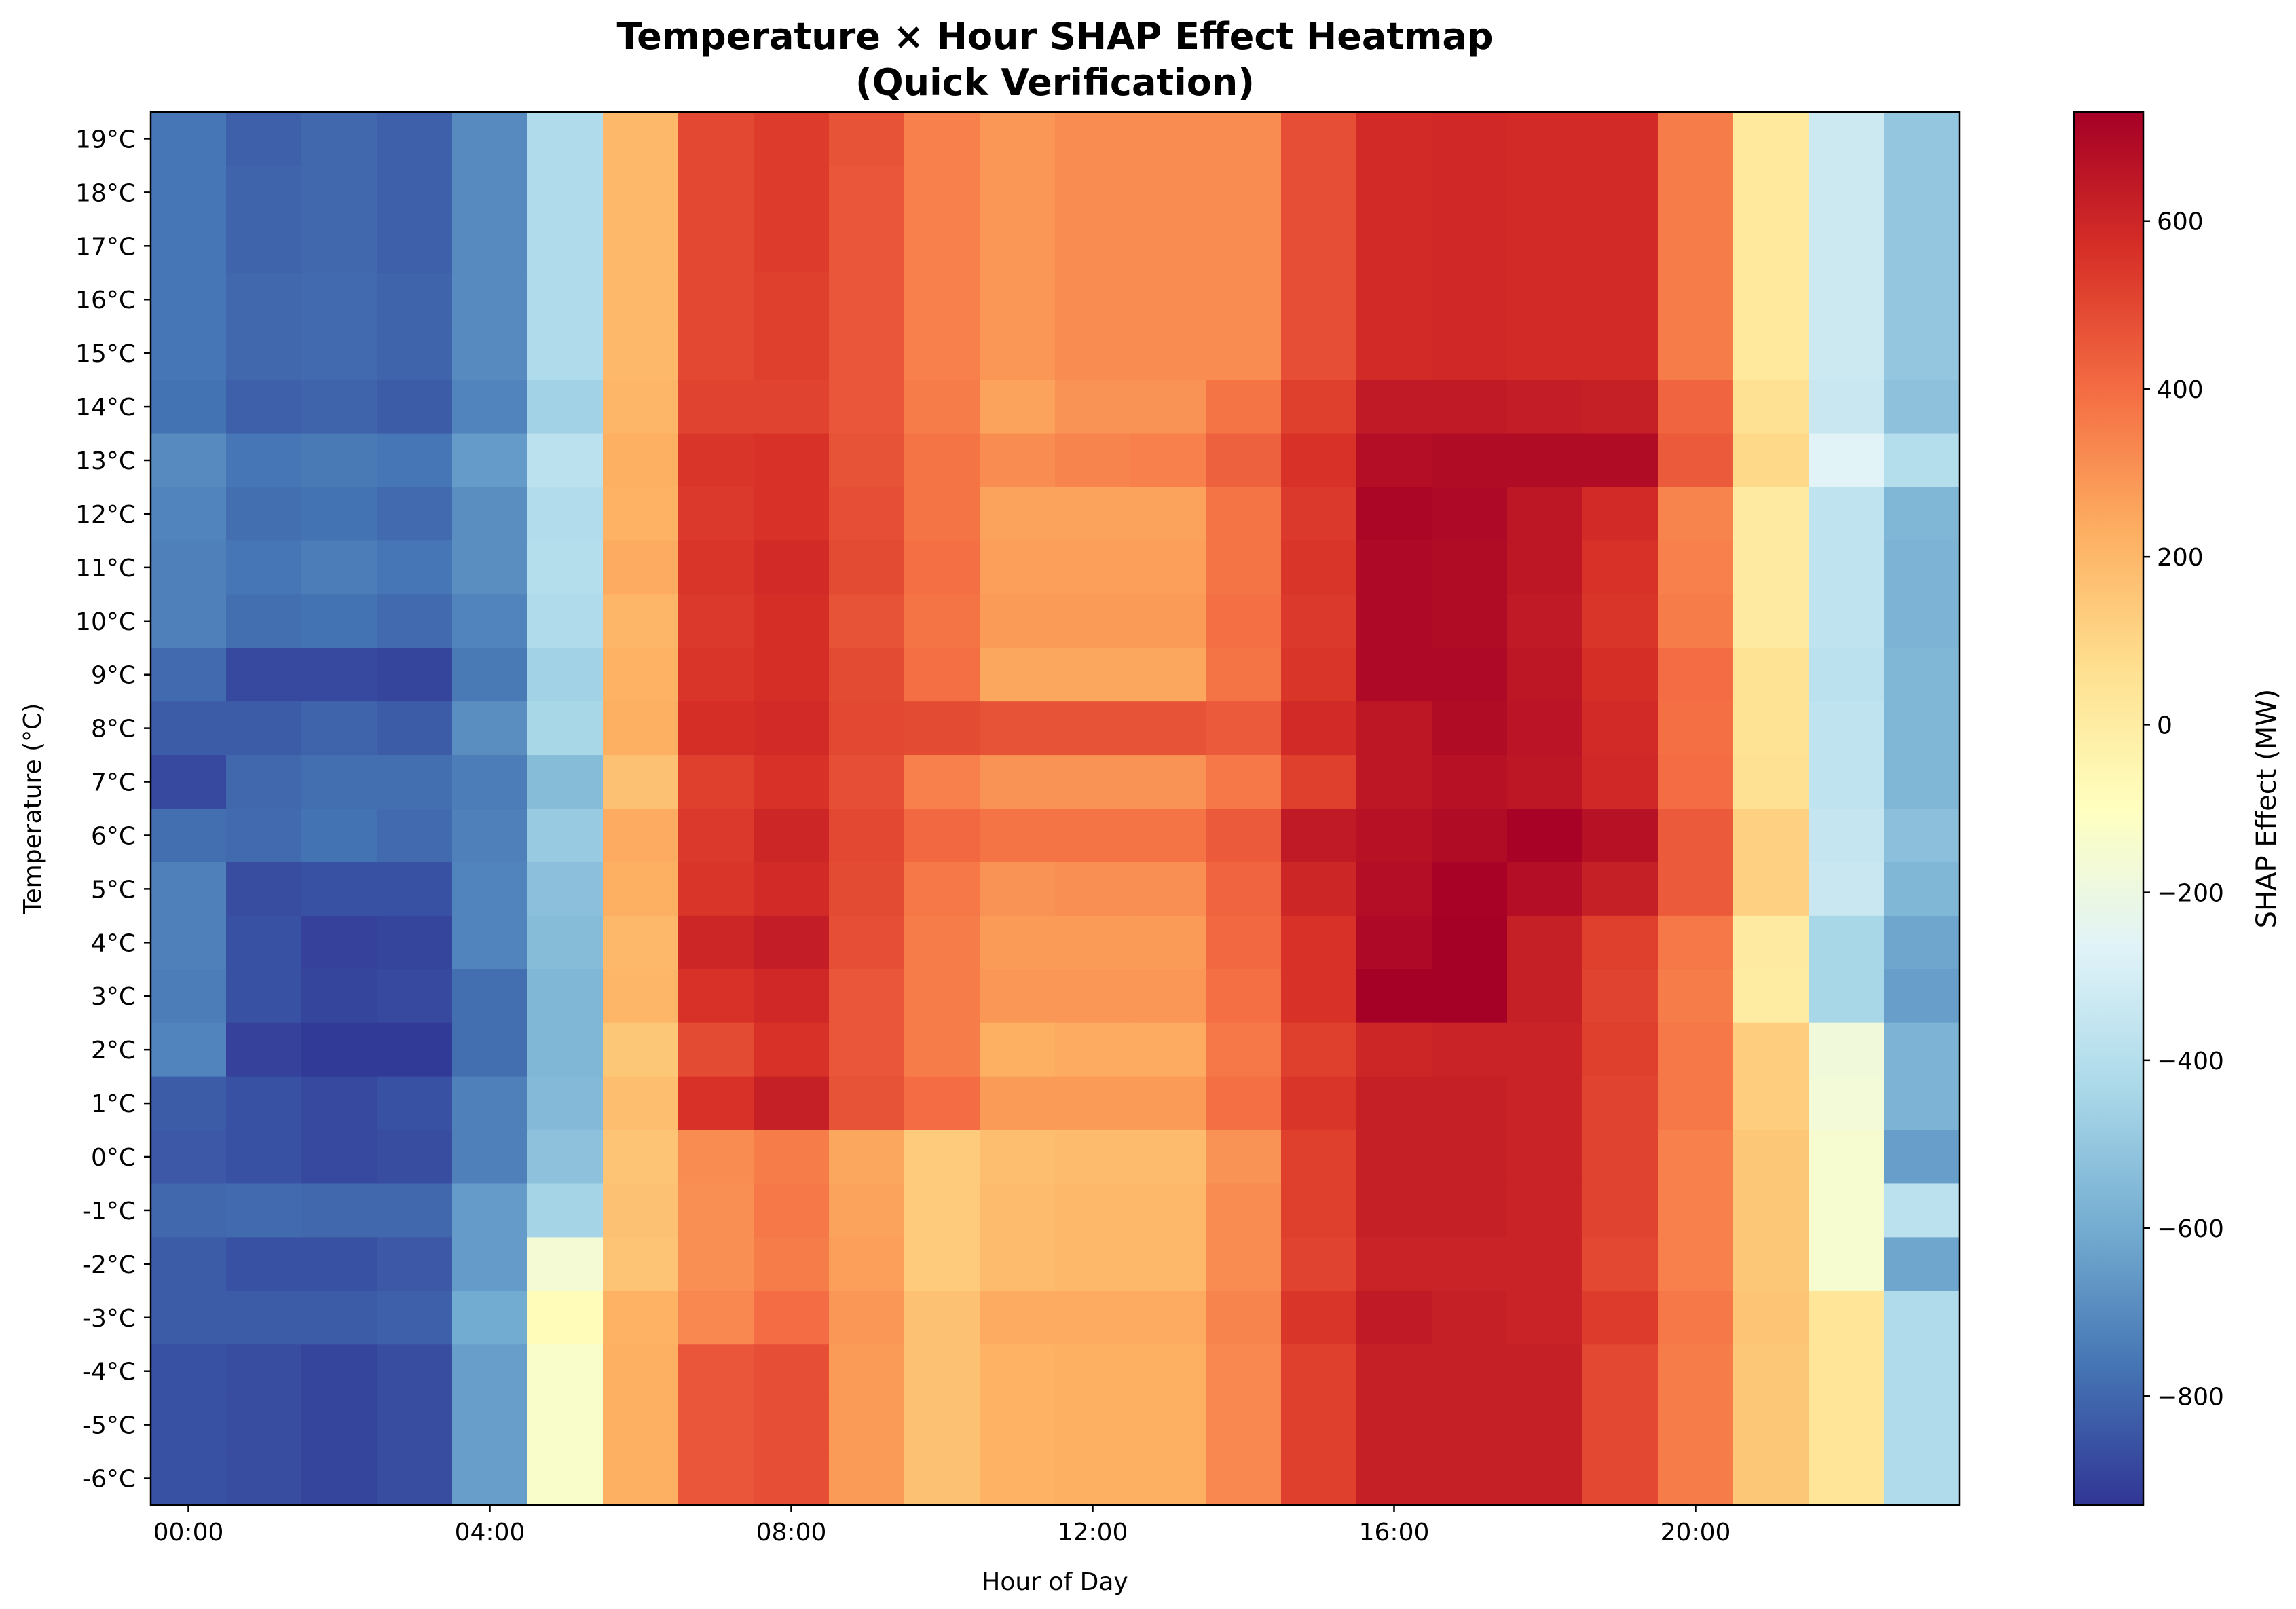 This screenshot has height=1609, width=2296. Describe the element at coordinates (2164, 725) in the screenshot. I see `colorbar-tick-label: 0` at that location.